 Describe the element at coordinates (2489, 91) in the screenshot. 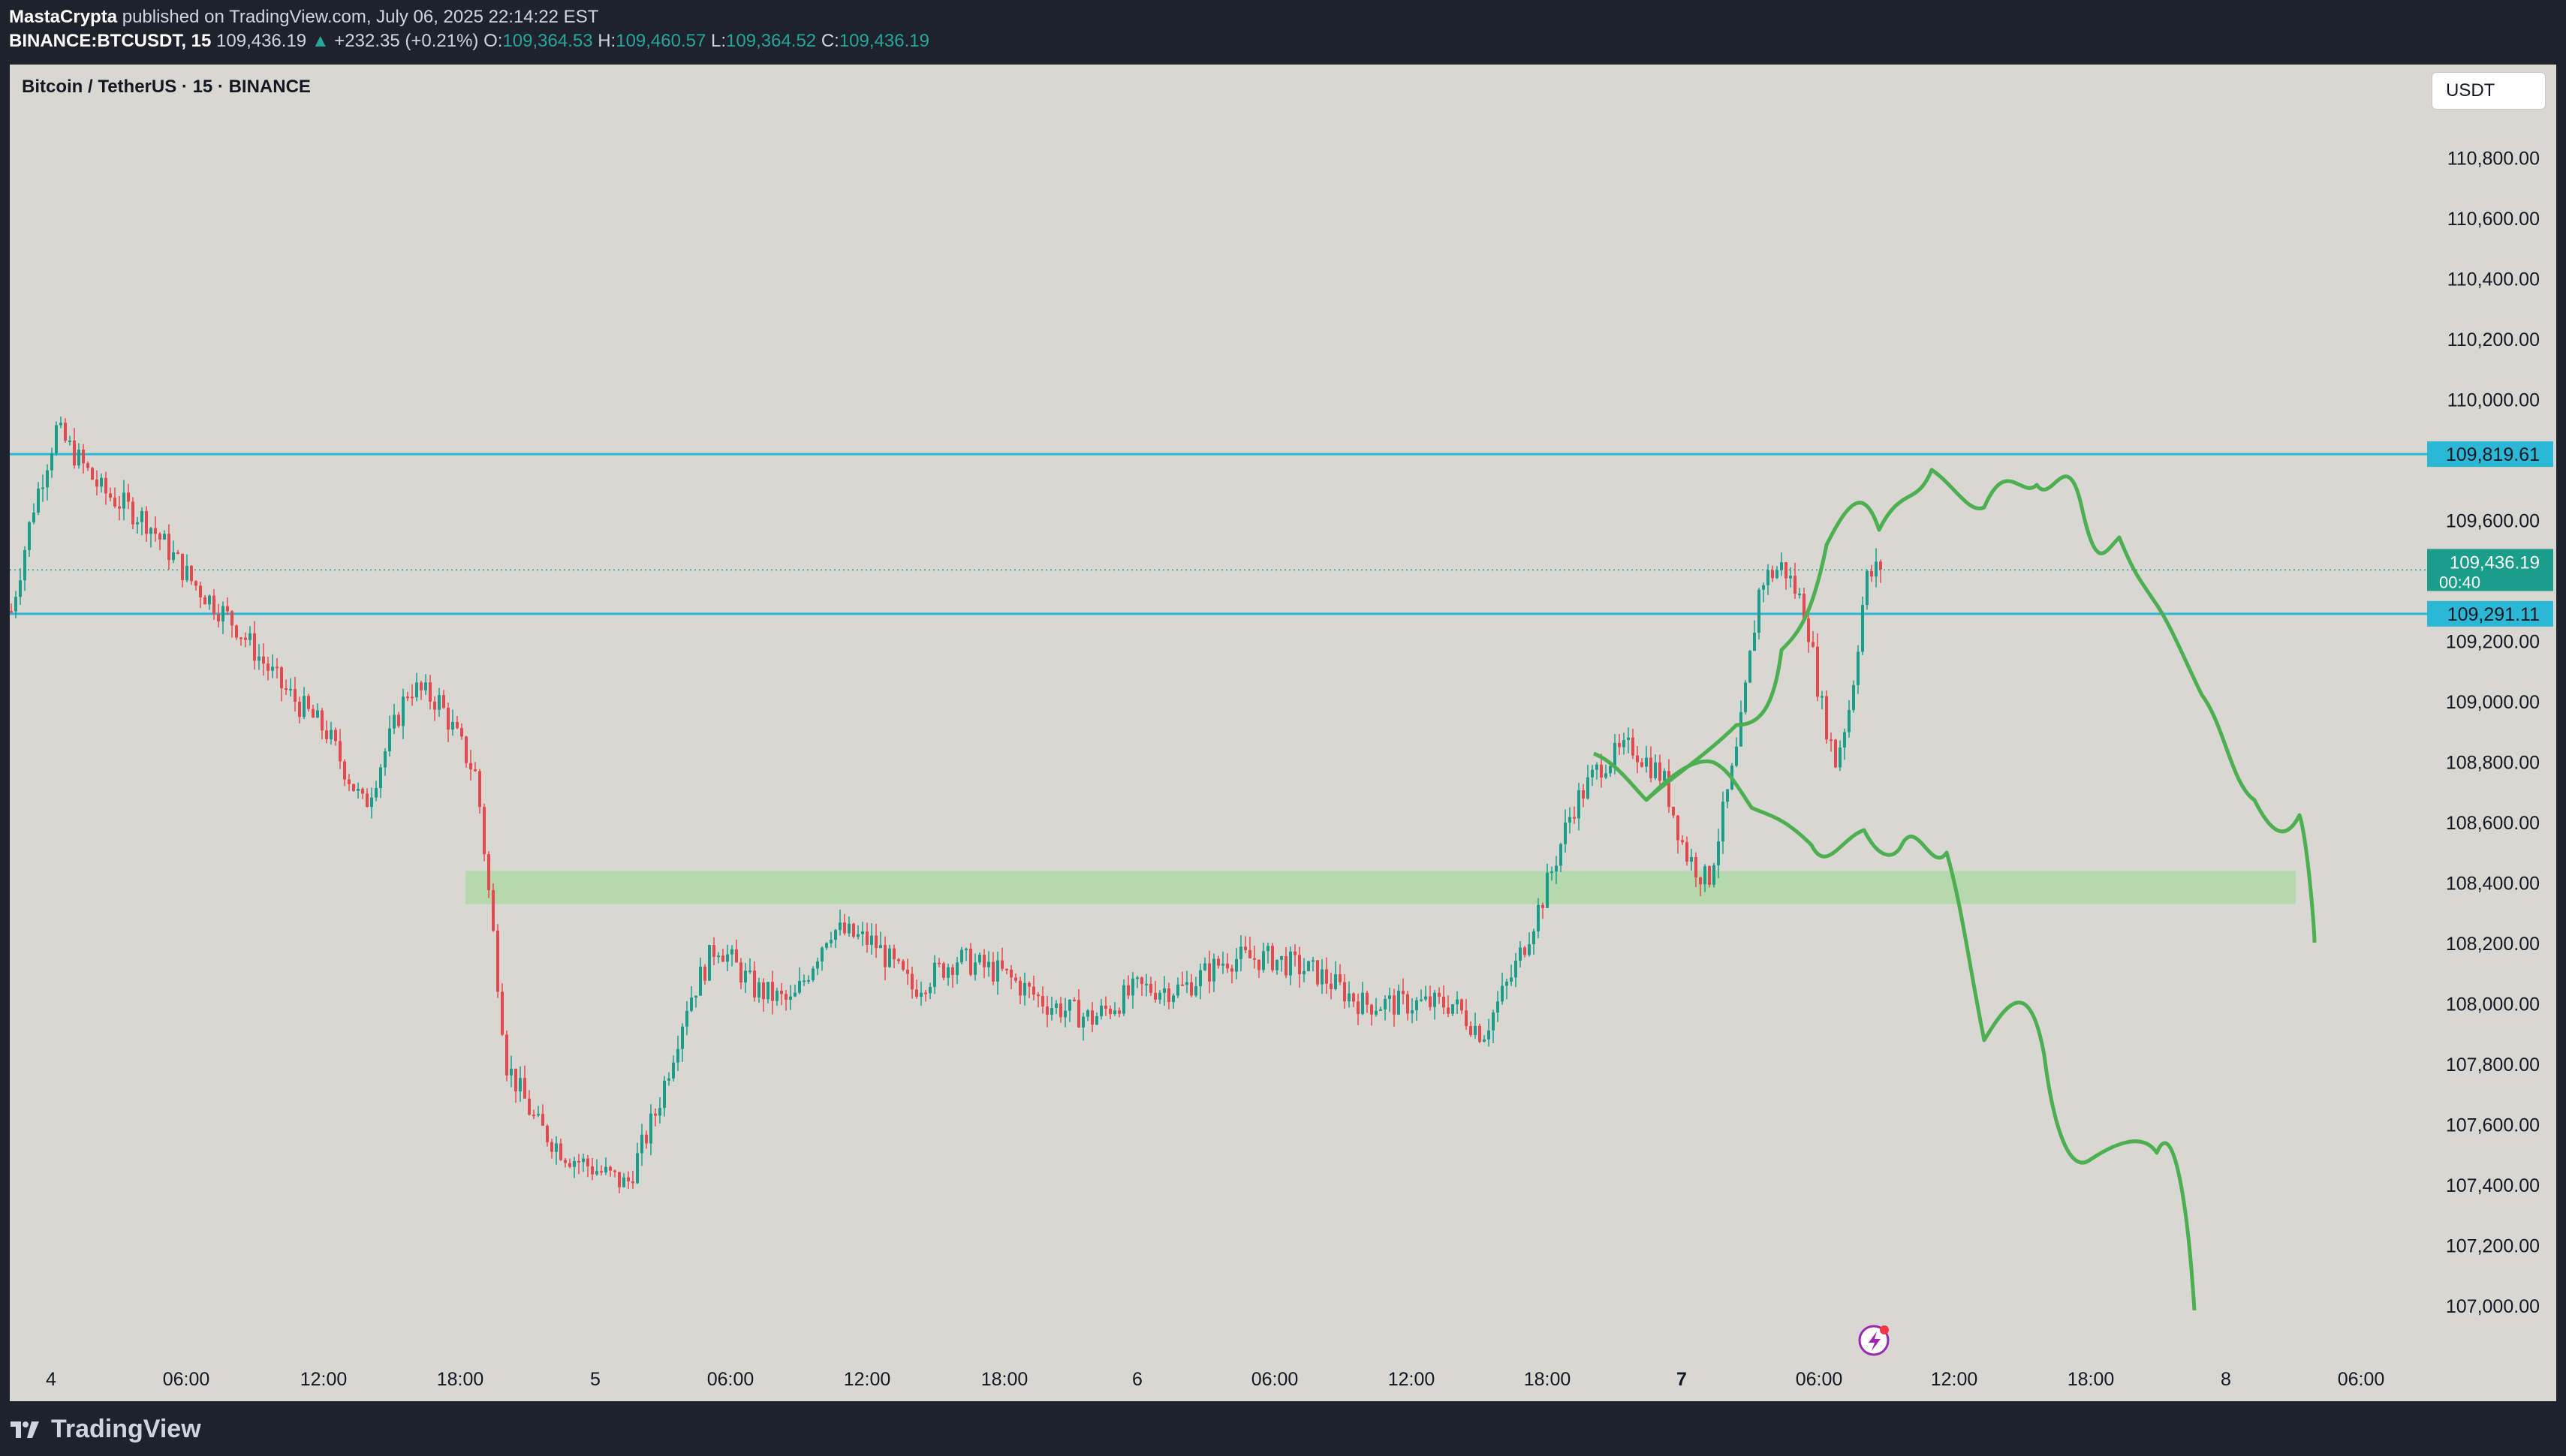

I see `currency-button: USDT` at that location.